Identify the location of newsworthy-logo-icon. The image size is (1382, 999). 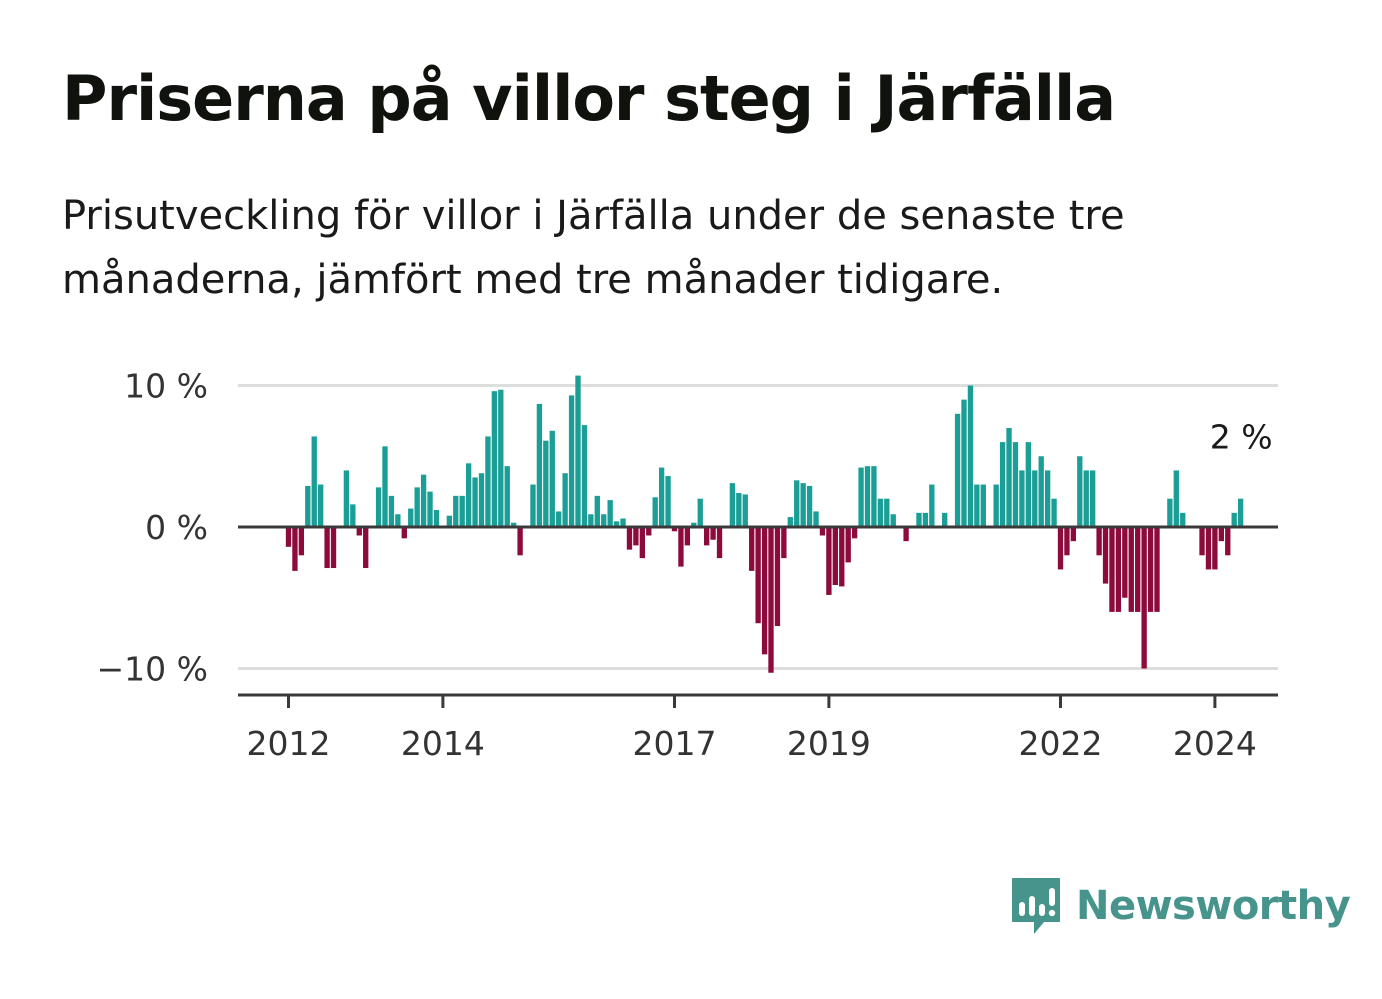
(1036, 906).